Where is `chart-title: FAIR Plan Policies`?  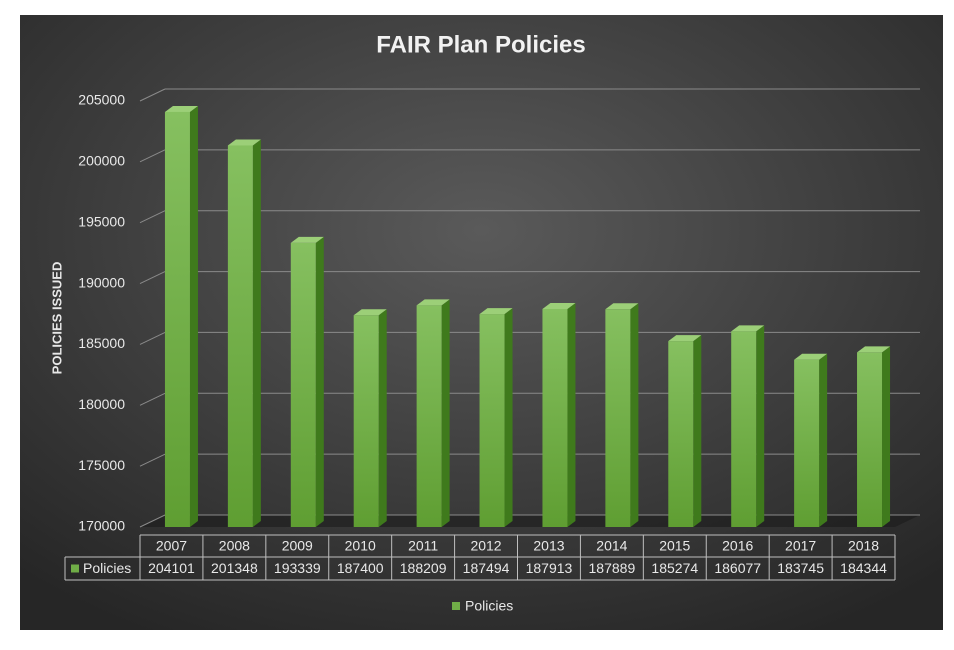
chart-title: FAIR Plan Policies is located at coordinates (480, 44).